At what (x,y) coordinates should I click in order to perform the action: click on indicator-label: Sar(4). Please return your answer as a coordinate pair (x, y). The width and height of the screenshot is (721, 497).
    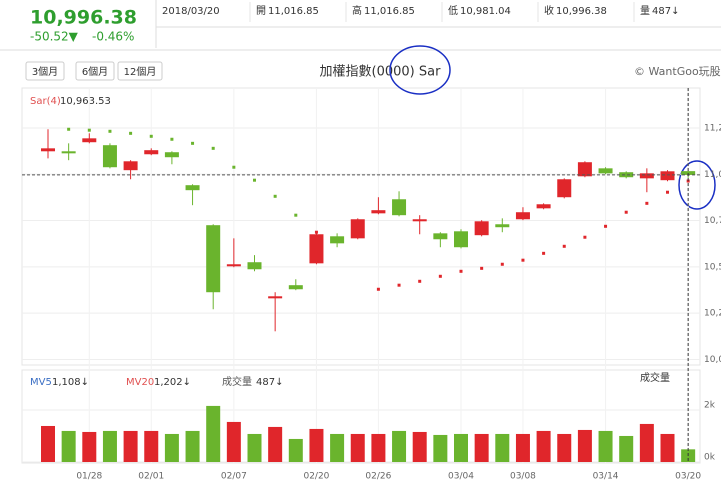
    Looking at the image, I should click on (45, 101).